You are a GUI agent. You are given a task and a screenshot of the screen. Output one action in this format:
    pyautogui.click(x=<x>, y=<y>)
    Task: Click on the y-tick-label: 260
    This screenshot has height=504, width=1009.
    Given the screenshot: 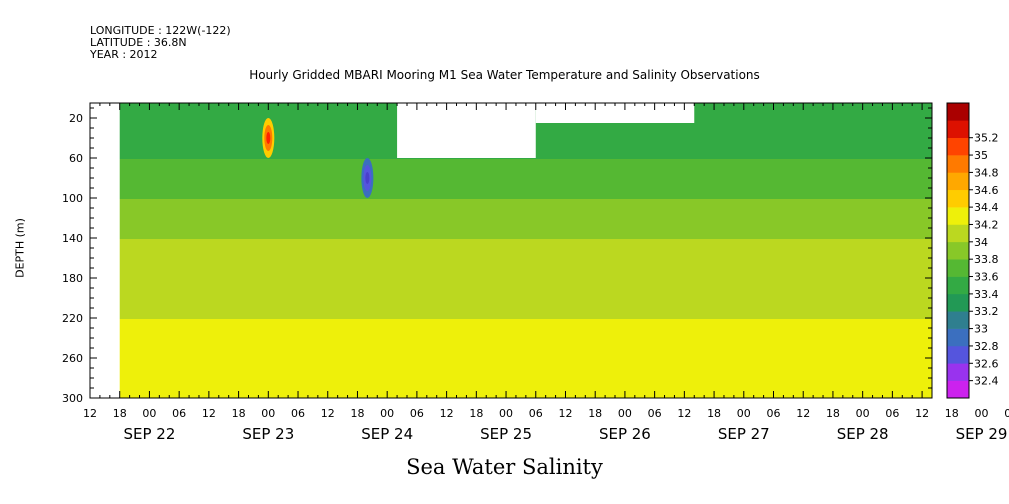 What is the action you would take?
    pyautogui.click(x=72, y=358)
    